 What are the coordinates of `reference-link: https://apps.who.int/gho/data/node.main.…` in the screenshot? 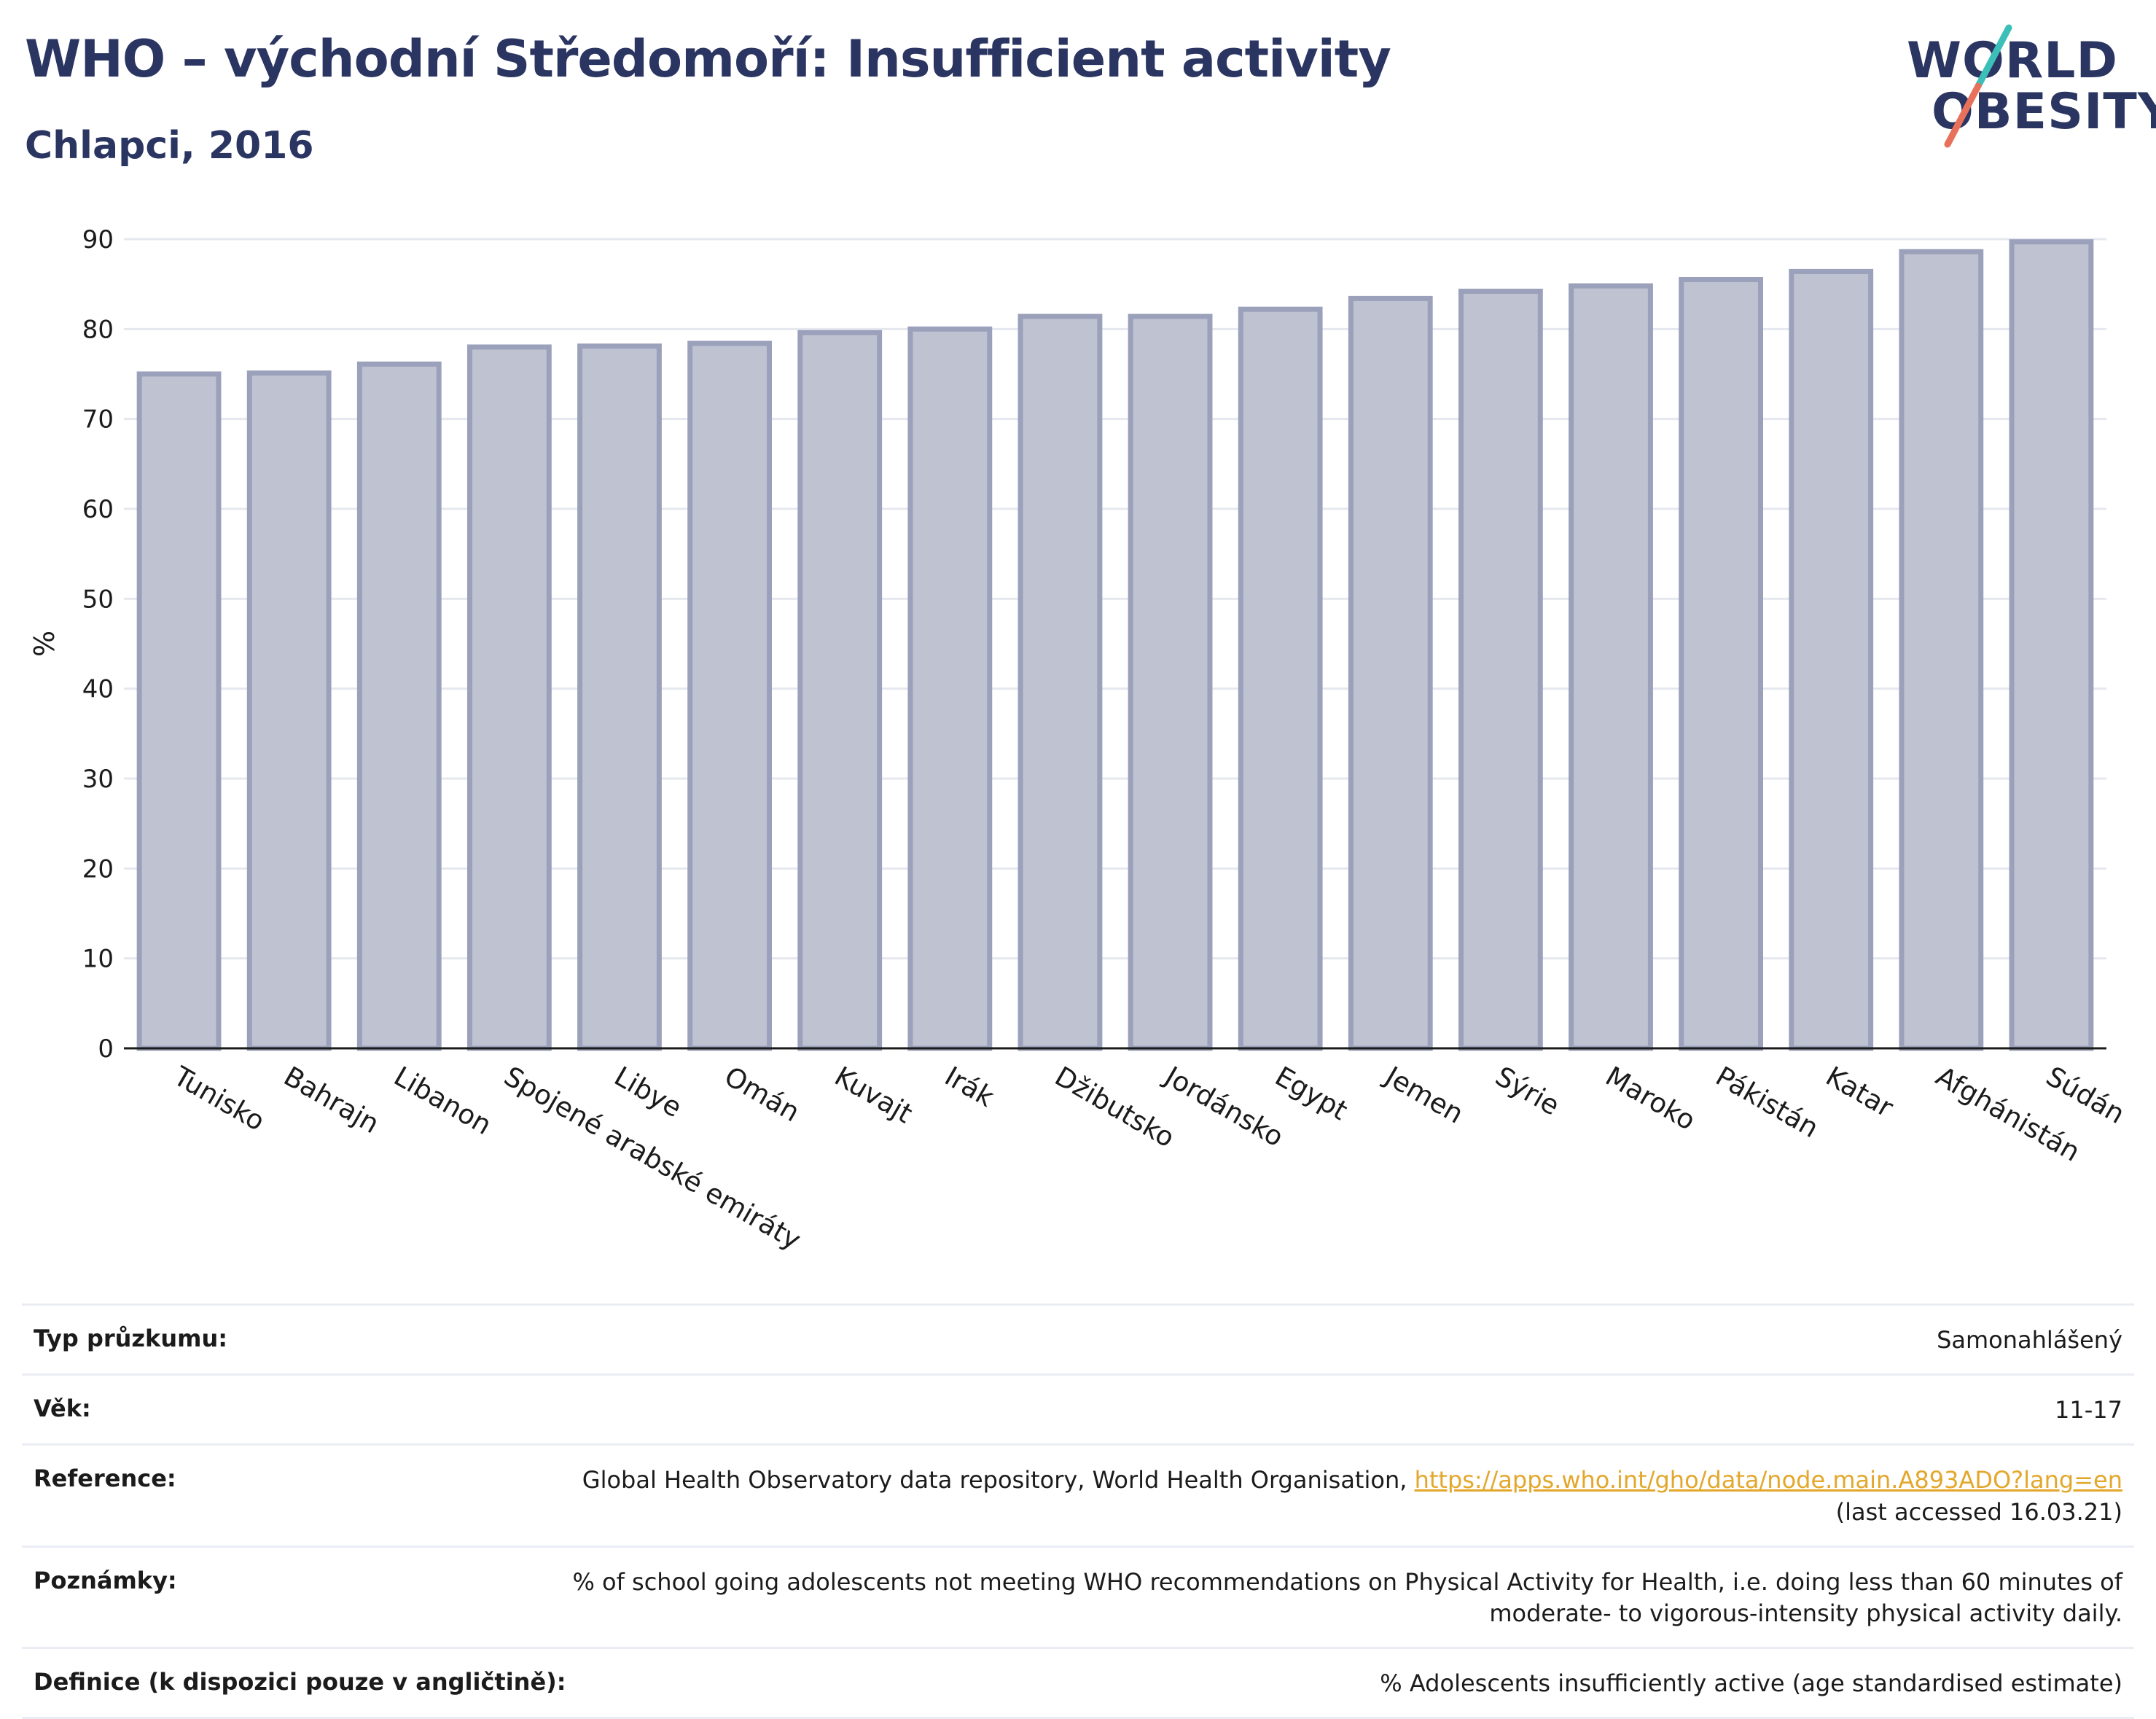 It's located at (1768, 1480).